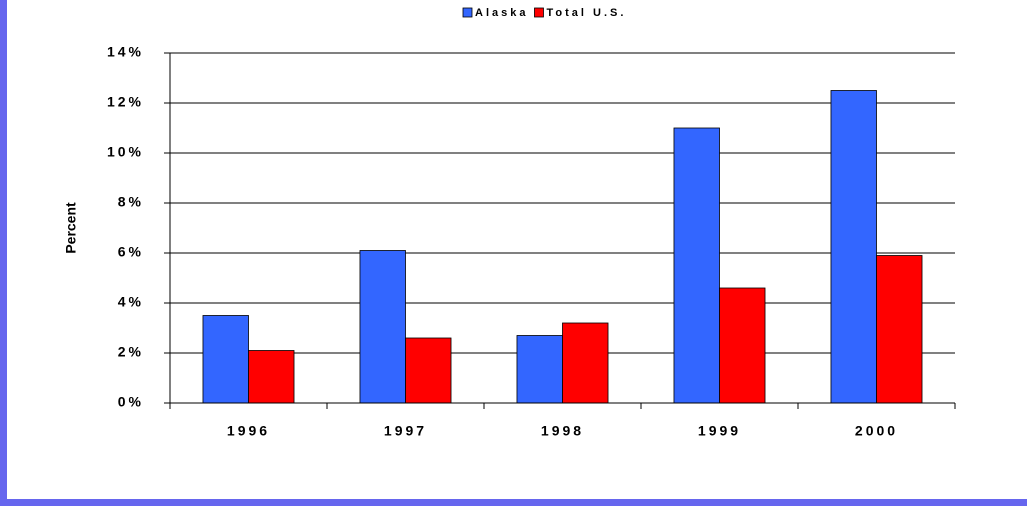 This screenshot has height=506, width=1027. I want to click on y-tick-label: 4%, so click(131, 302).